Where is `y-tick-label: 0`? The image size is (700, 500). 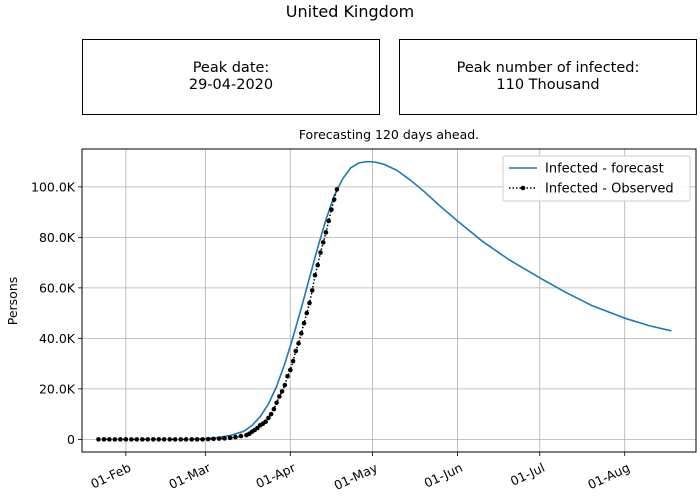
y-tick-label: 0 is located at coordinates (71, 439).